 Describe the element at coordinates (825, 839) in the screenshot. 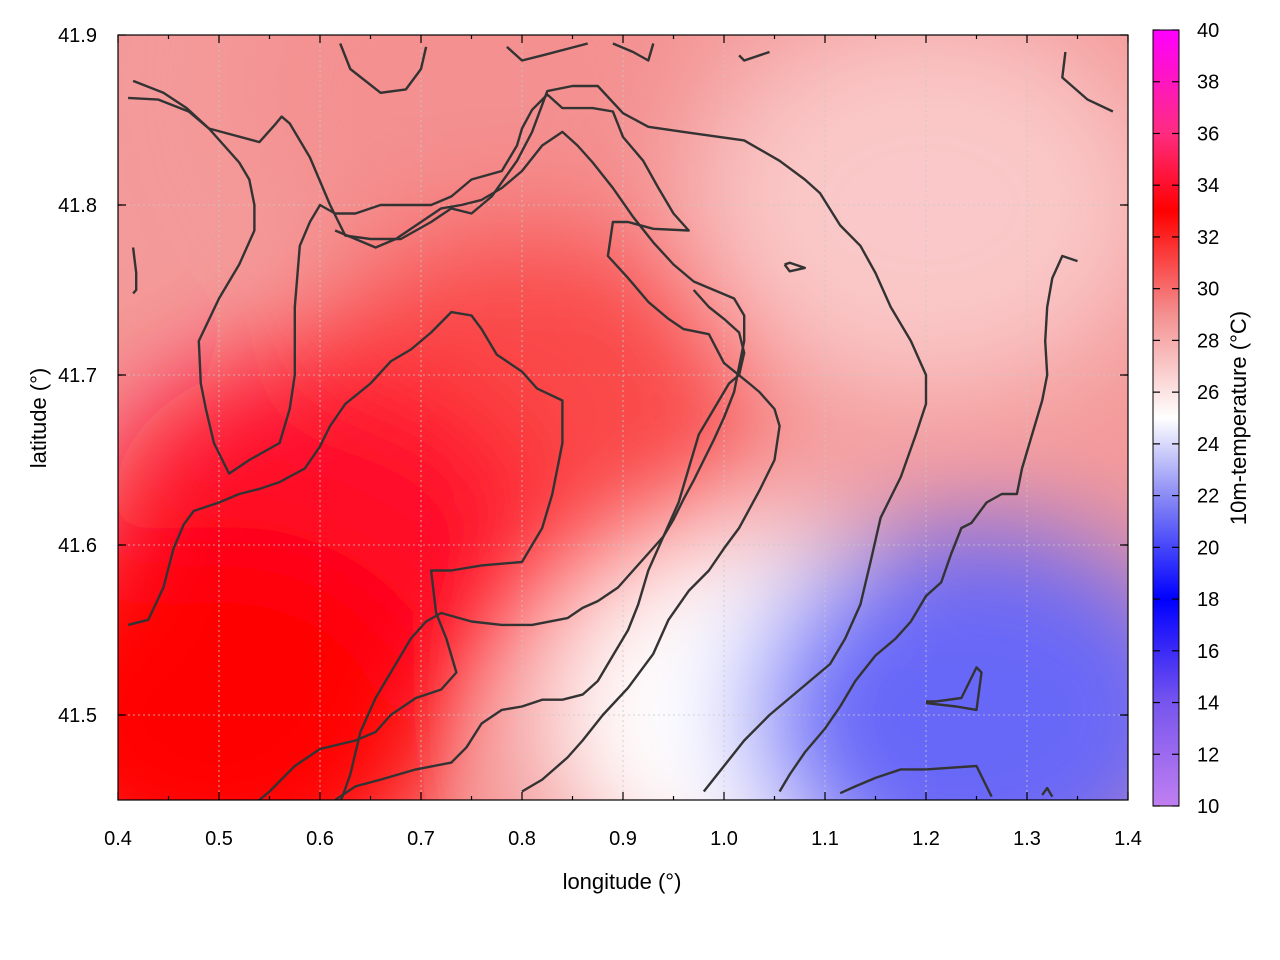

I see `x-tick-label: 1.1` at that location.